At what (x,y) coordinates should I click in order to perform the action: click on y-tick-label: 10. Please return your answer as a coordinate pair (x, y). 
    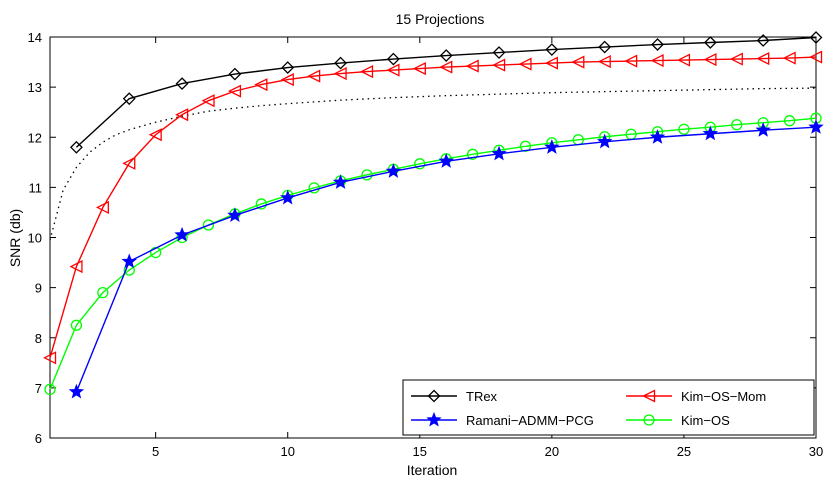
    Looking at the image, I should click on (35, 238).